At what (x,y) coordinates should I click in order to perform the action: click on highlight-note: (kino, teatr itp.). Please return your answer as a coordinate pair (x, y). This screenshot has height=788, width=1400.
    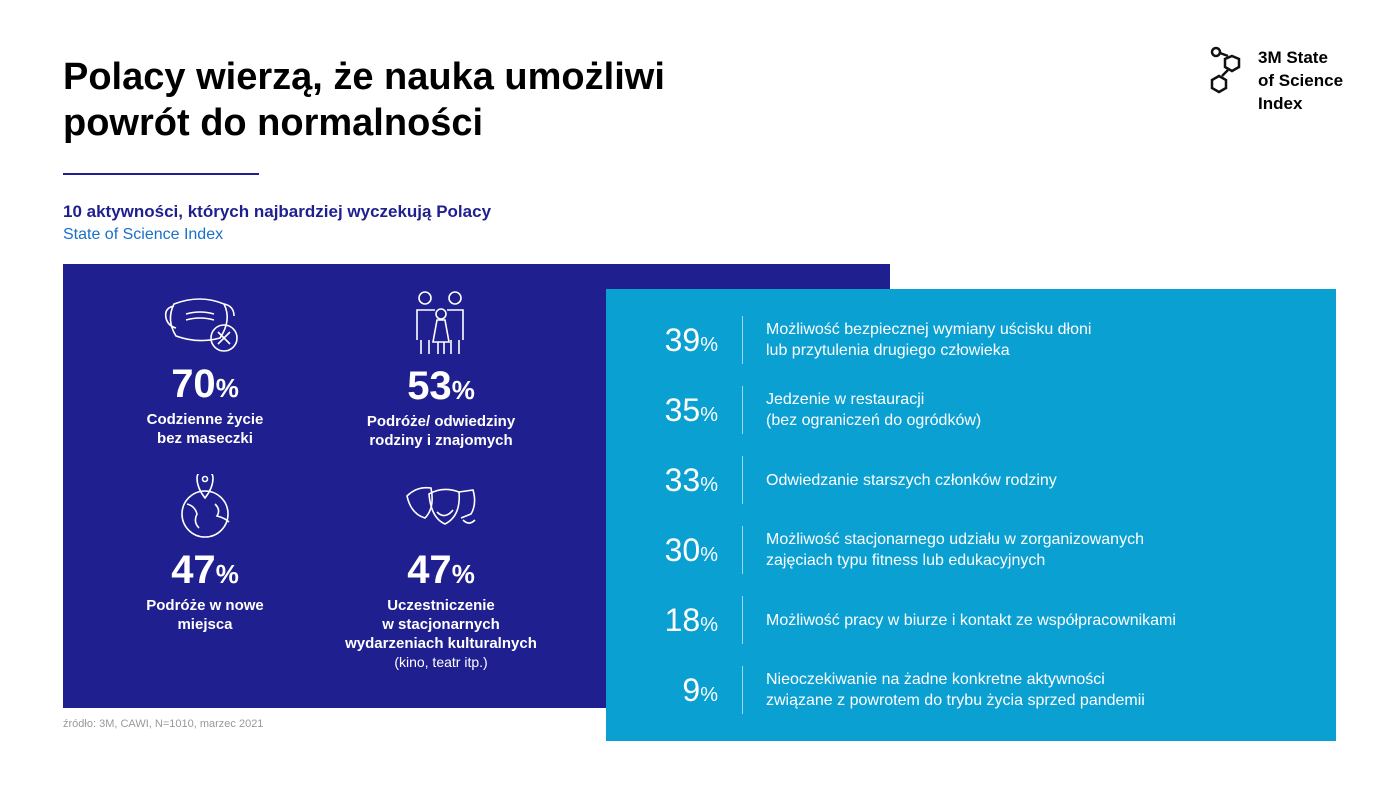
    Looking at the image, I should click on (441, 662).